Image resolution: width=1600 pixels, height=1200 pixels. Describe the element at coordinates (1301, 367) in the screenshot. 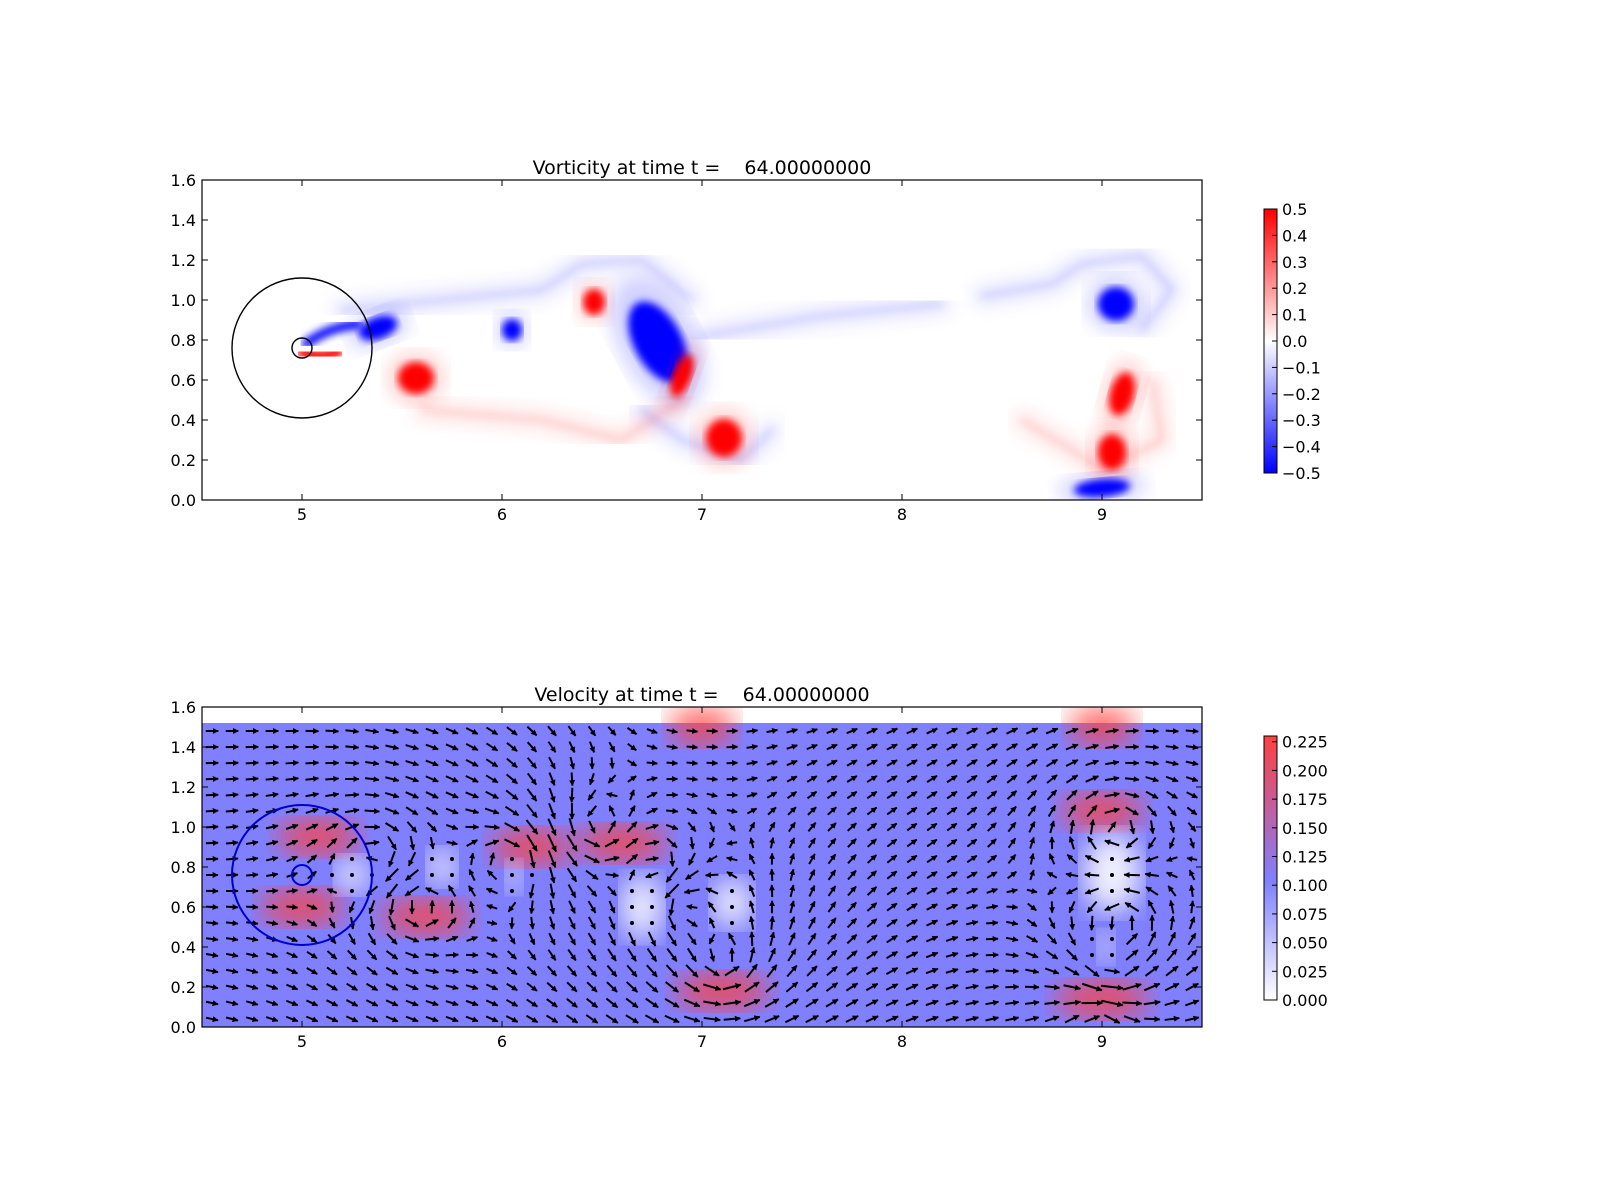

I see `vorticity-colorbar-tick-label: −0.1` at that location.